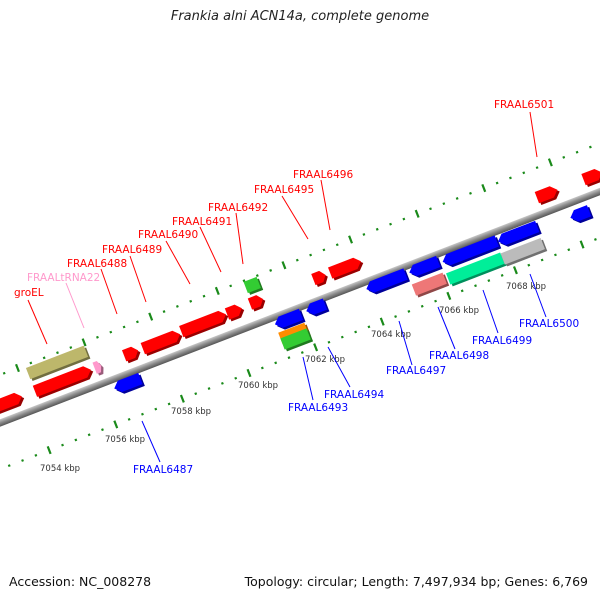 This screenshot has height=600, width=600. I want to click on gene-label: FRAAL6499, so click(502, 341).